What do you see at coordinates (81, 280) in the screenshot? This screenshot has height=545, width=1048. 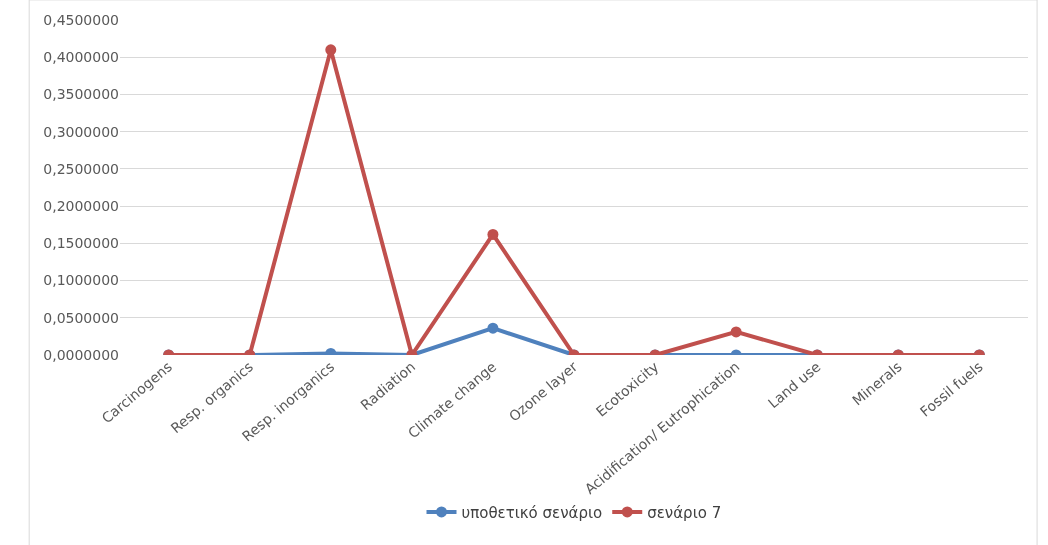 I see `y-tick-label: 0,1000000` at bounding box center [81, 280].